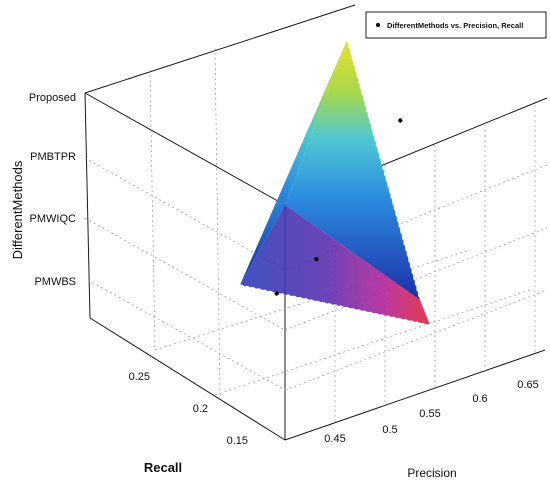  What do you see at coordinates (163, 467) in the screenshot?
I see `x-axis-label: Recall` at bounding box center [163, 467].